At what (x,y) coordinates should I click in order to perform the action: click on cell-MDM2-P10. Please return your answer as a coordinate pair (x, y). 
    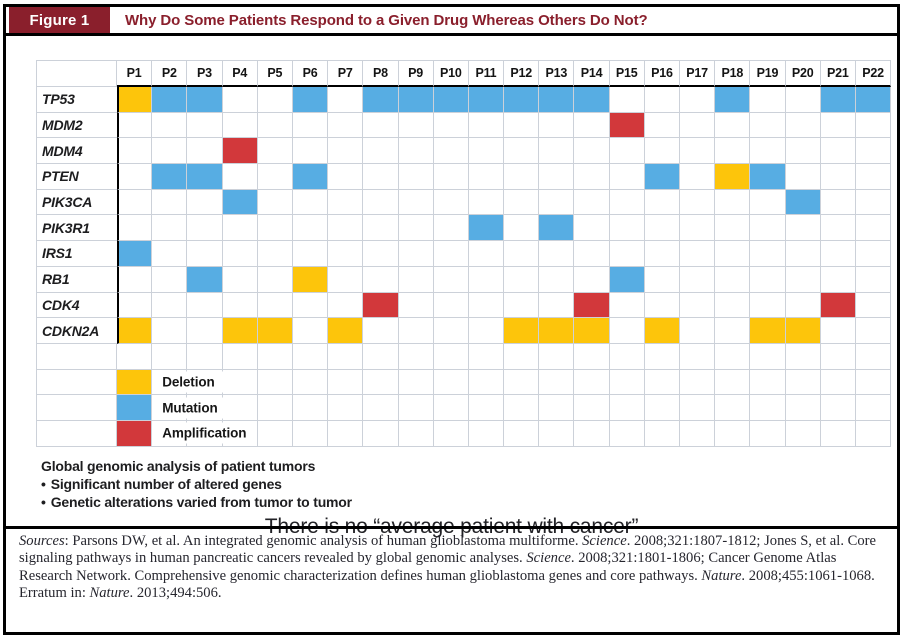
    Looking at the image, I should click on (451, 125).